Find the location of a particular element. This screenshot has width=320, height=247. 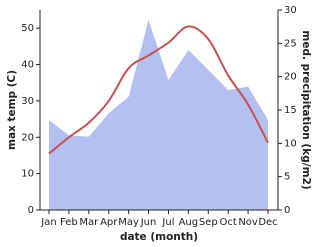

y2-tick-label: 25 is located at coordinates (290, 43).